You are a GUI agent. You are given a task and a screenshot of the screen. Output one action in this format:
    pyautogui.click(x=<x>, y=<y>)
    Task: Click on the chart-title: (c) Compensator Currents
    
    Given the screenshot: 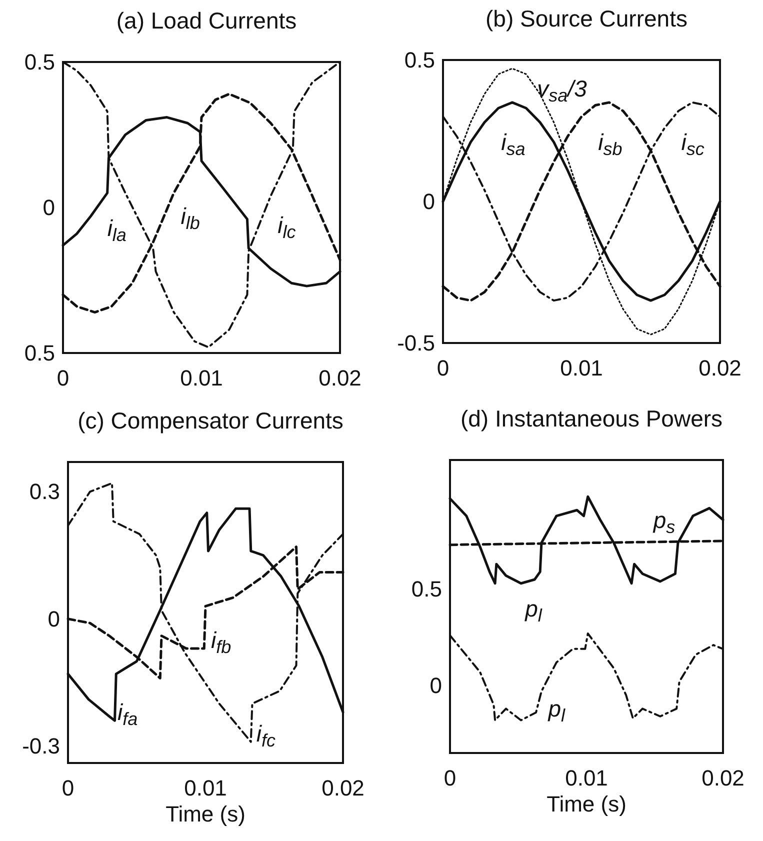 What is the action you would take?
    pyautogui.click(x=211, y=421)
    